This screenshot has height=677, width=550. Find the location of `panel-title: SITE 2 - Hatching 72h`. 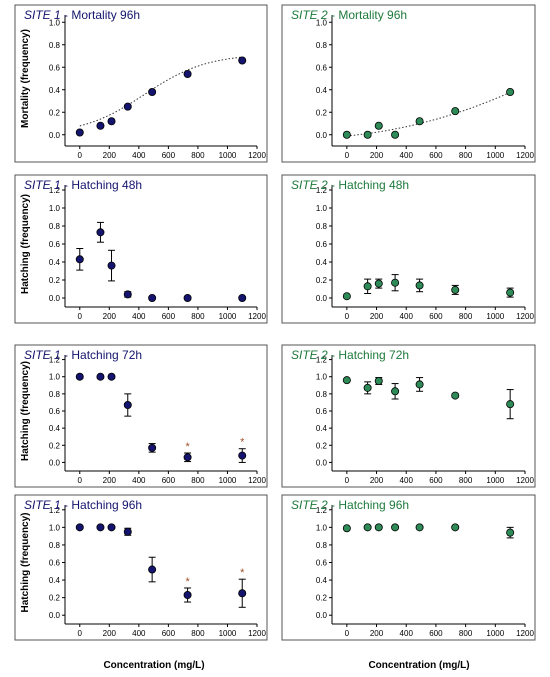

panel-title: SITE 2 - Hatching 72h is located at coordinates (350, 355).